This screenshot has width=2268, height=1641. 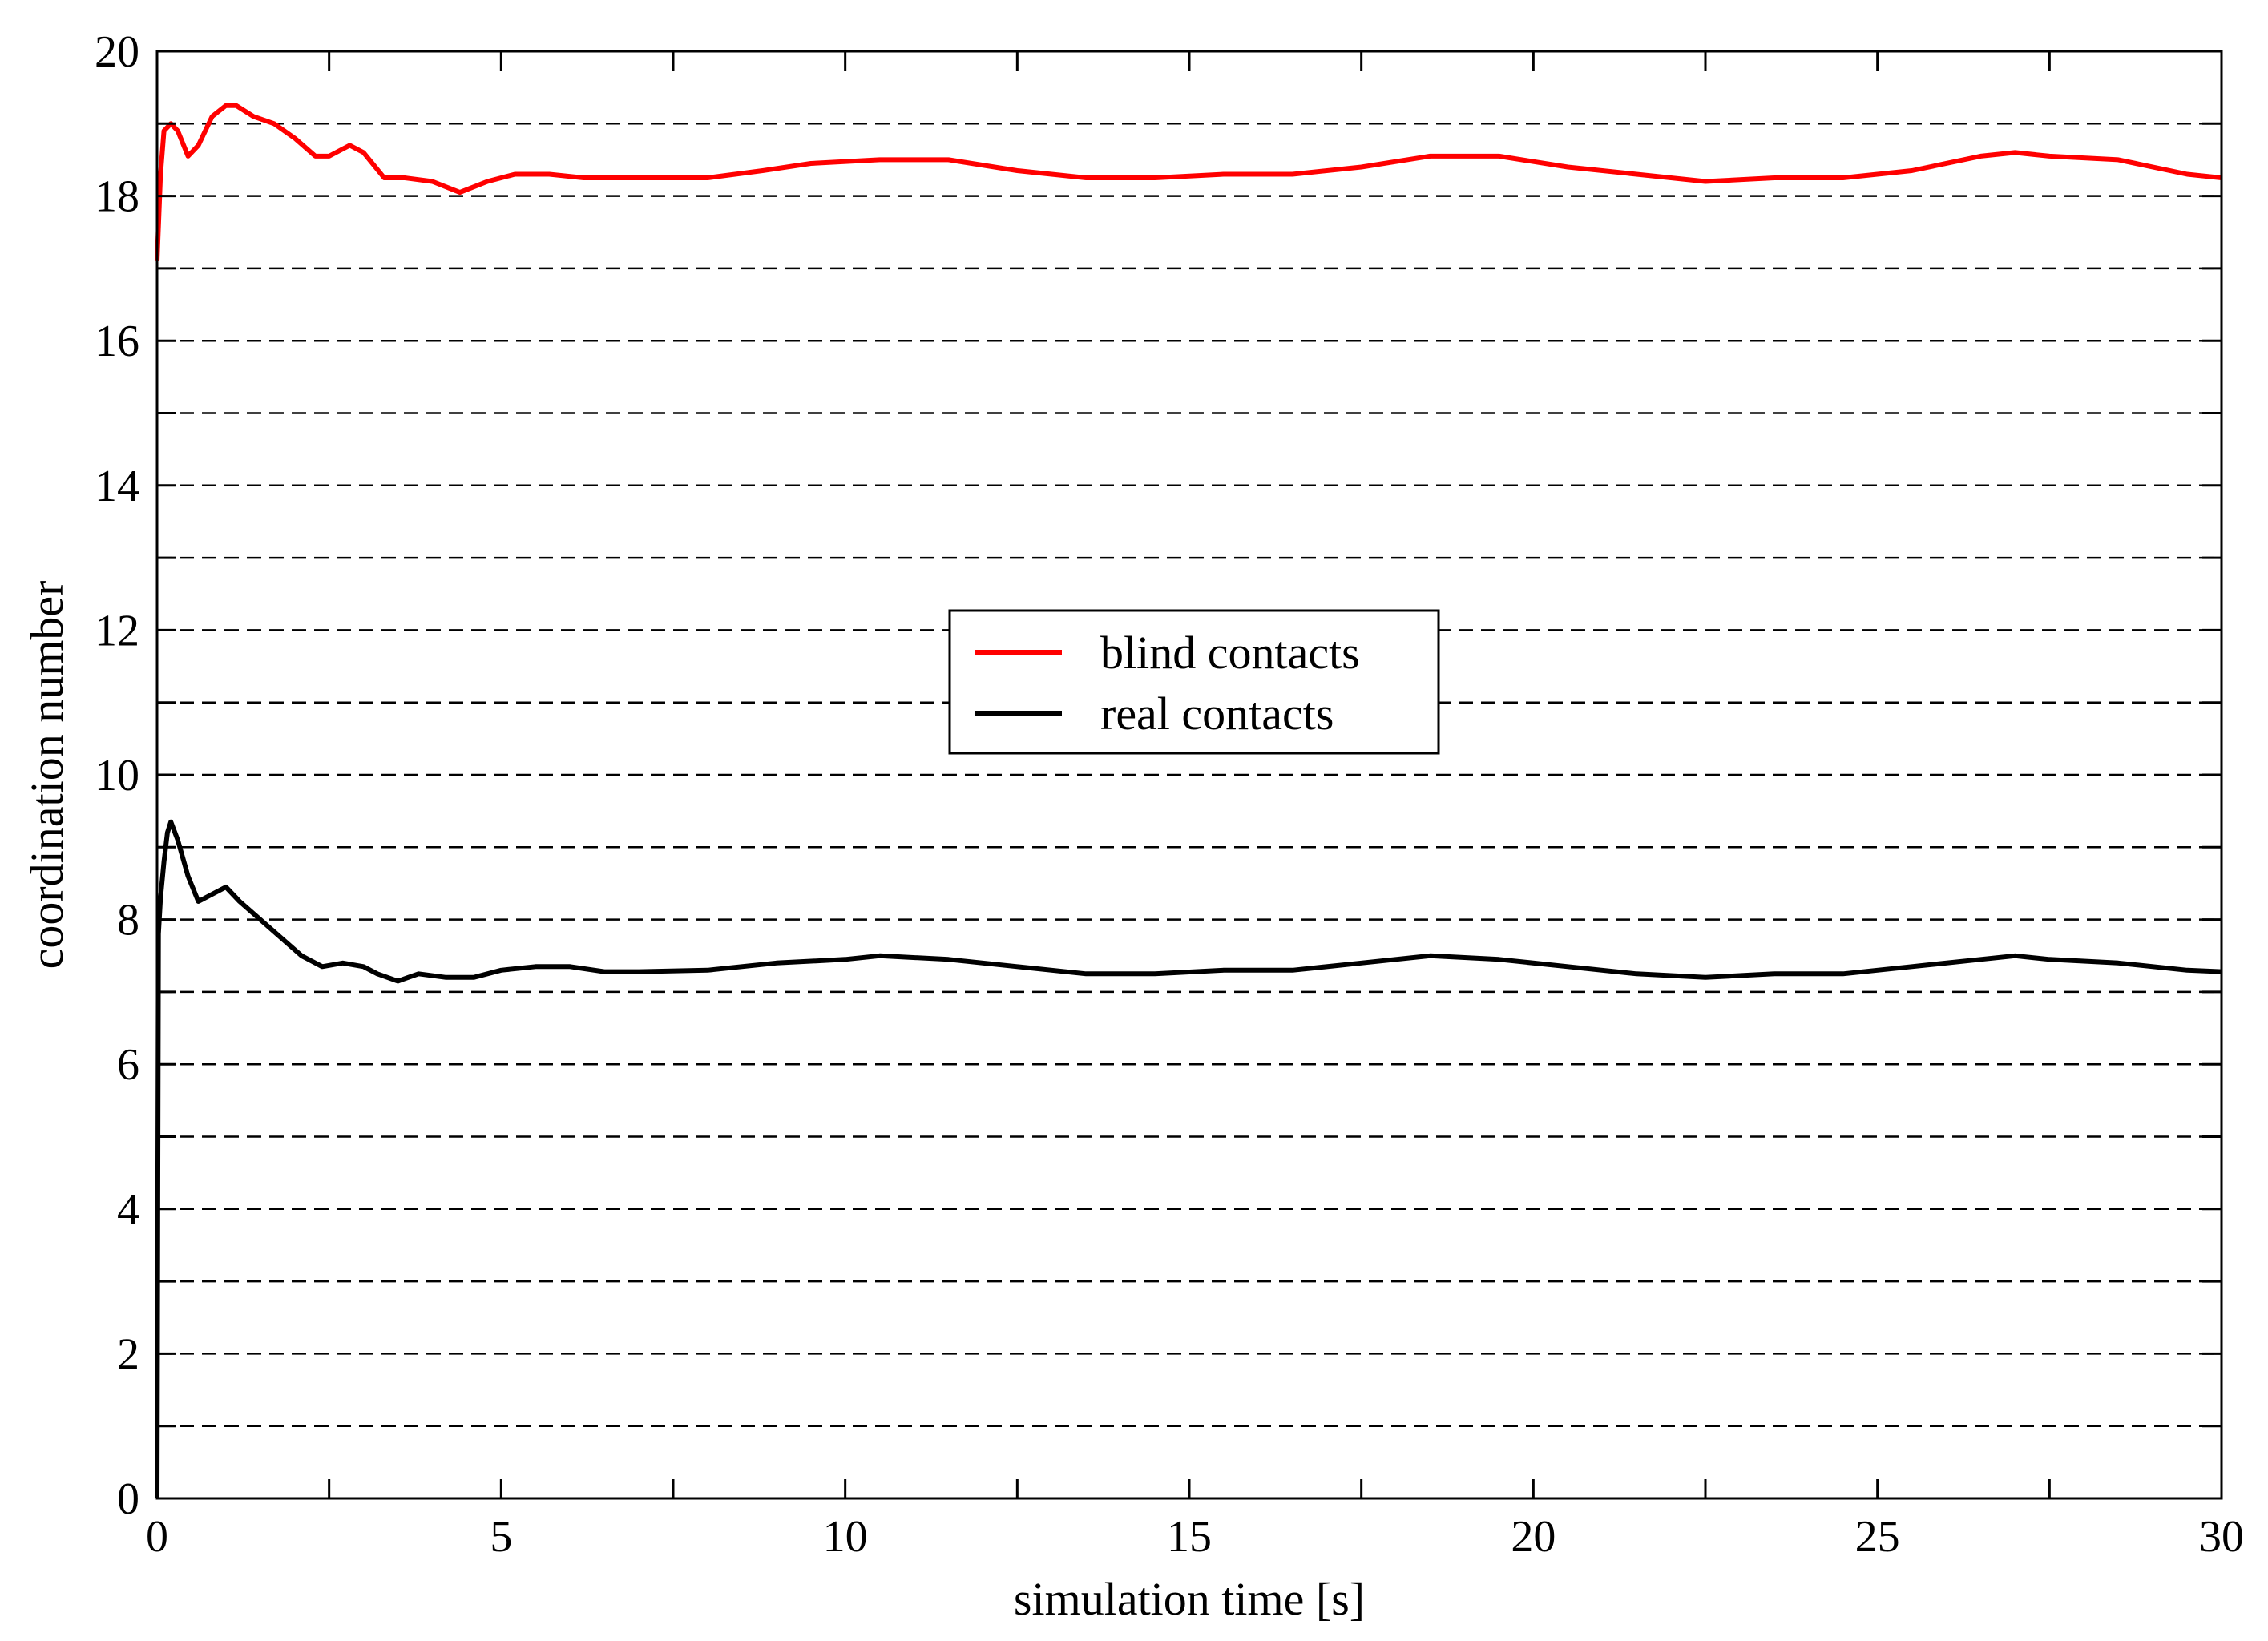 What do you see at coordinates (117, 197) in the screenshot?
I see `y-tick-label: 18` at bounding box center [117, 197].